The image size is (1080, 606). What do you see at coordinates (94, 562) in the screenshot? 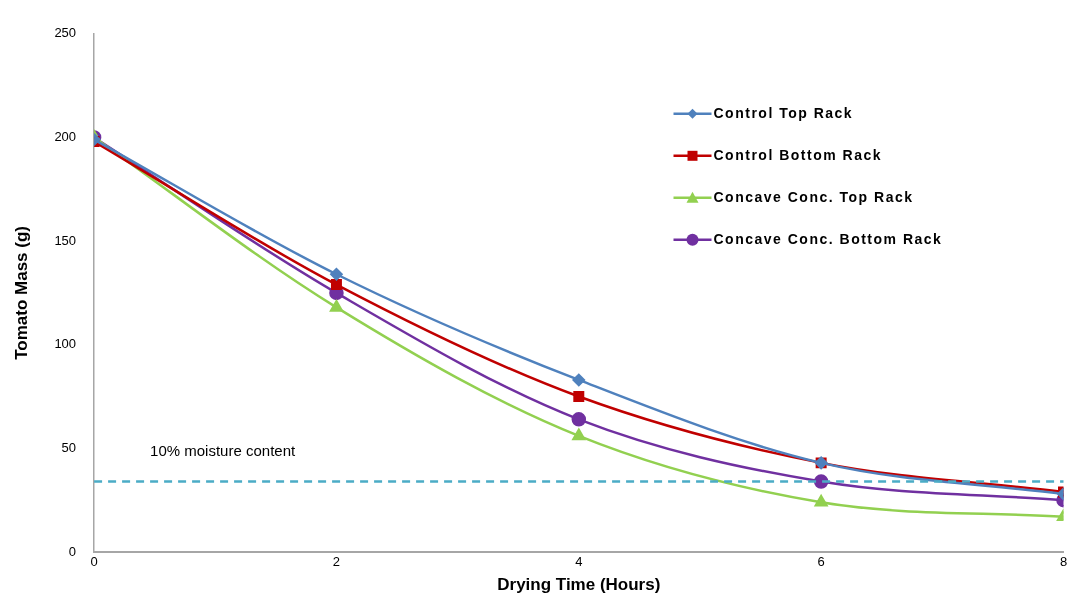
I see `x-tick-label: 0` at bounding box center [94, 562].